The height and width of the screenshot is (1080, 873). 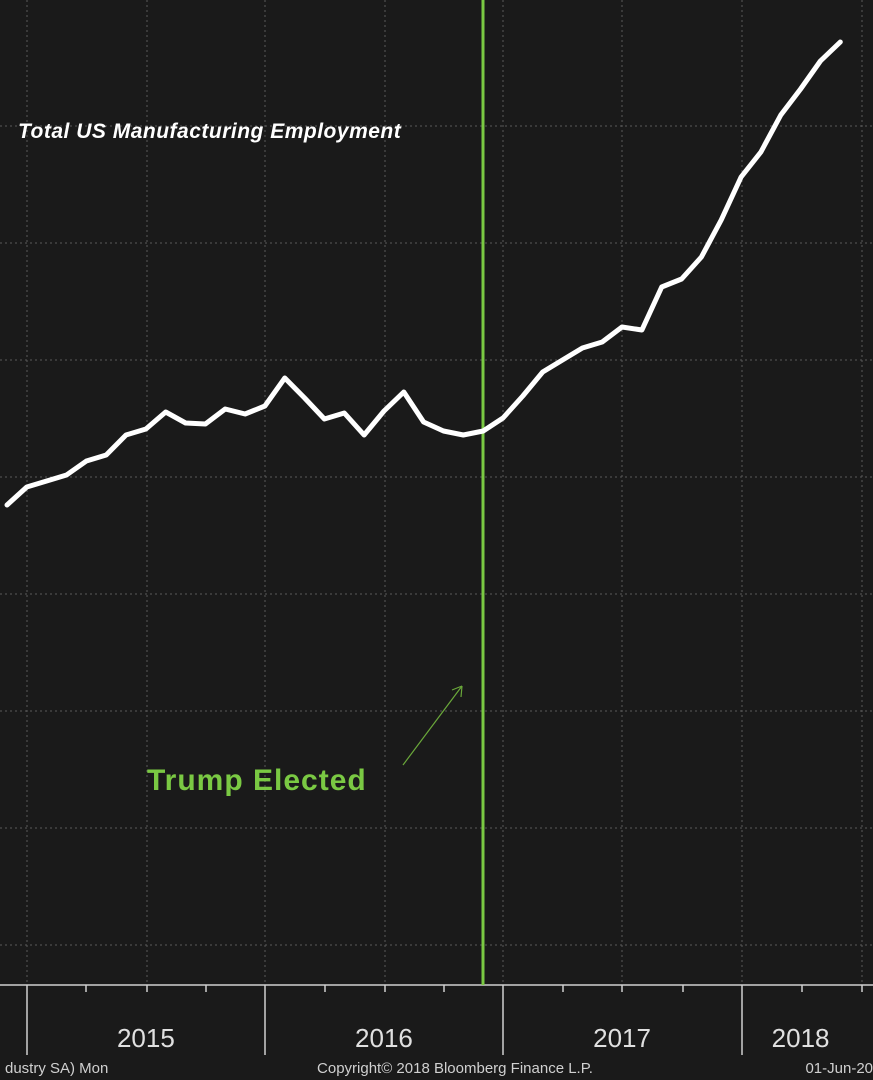 I want to click on footer-center: Copyright© 2018 Bloomberg Finance L.P., so click(x=455, y=1068).